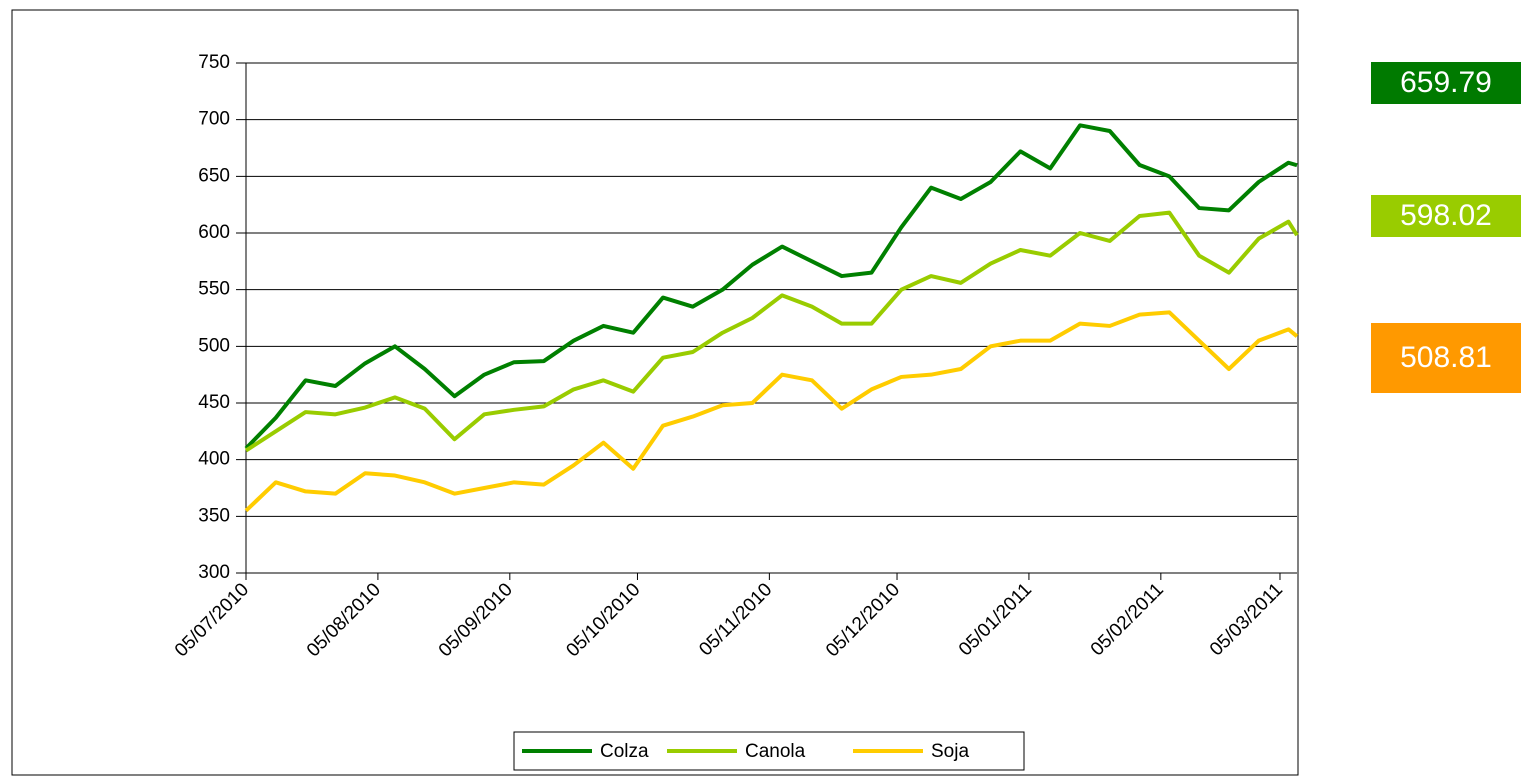  Describe the element at coordinates (214, 119) in the screenshot. I see `y-tick-label: 700` at that location.